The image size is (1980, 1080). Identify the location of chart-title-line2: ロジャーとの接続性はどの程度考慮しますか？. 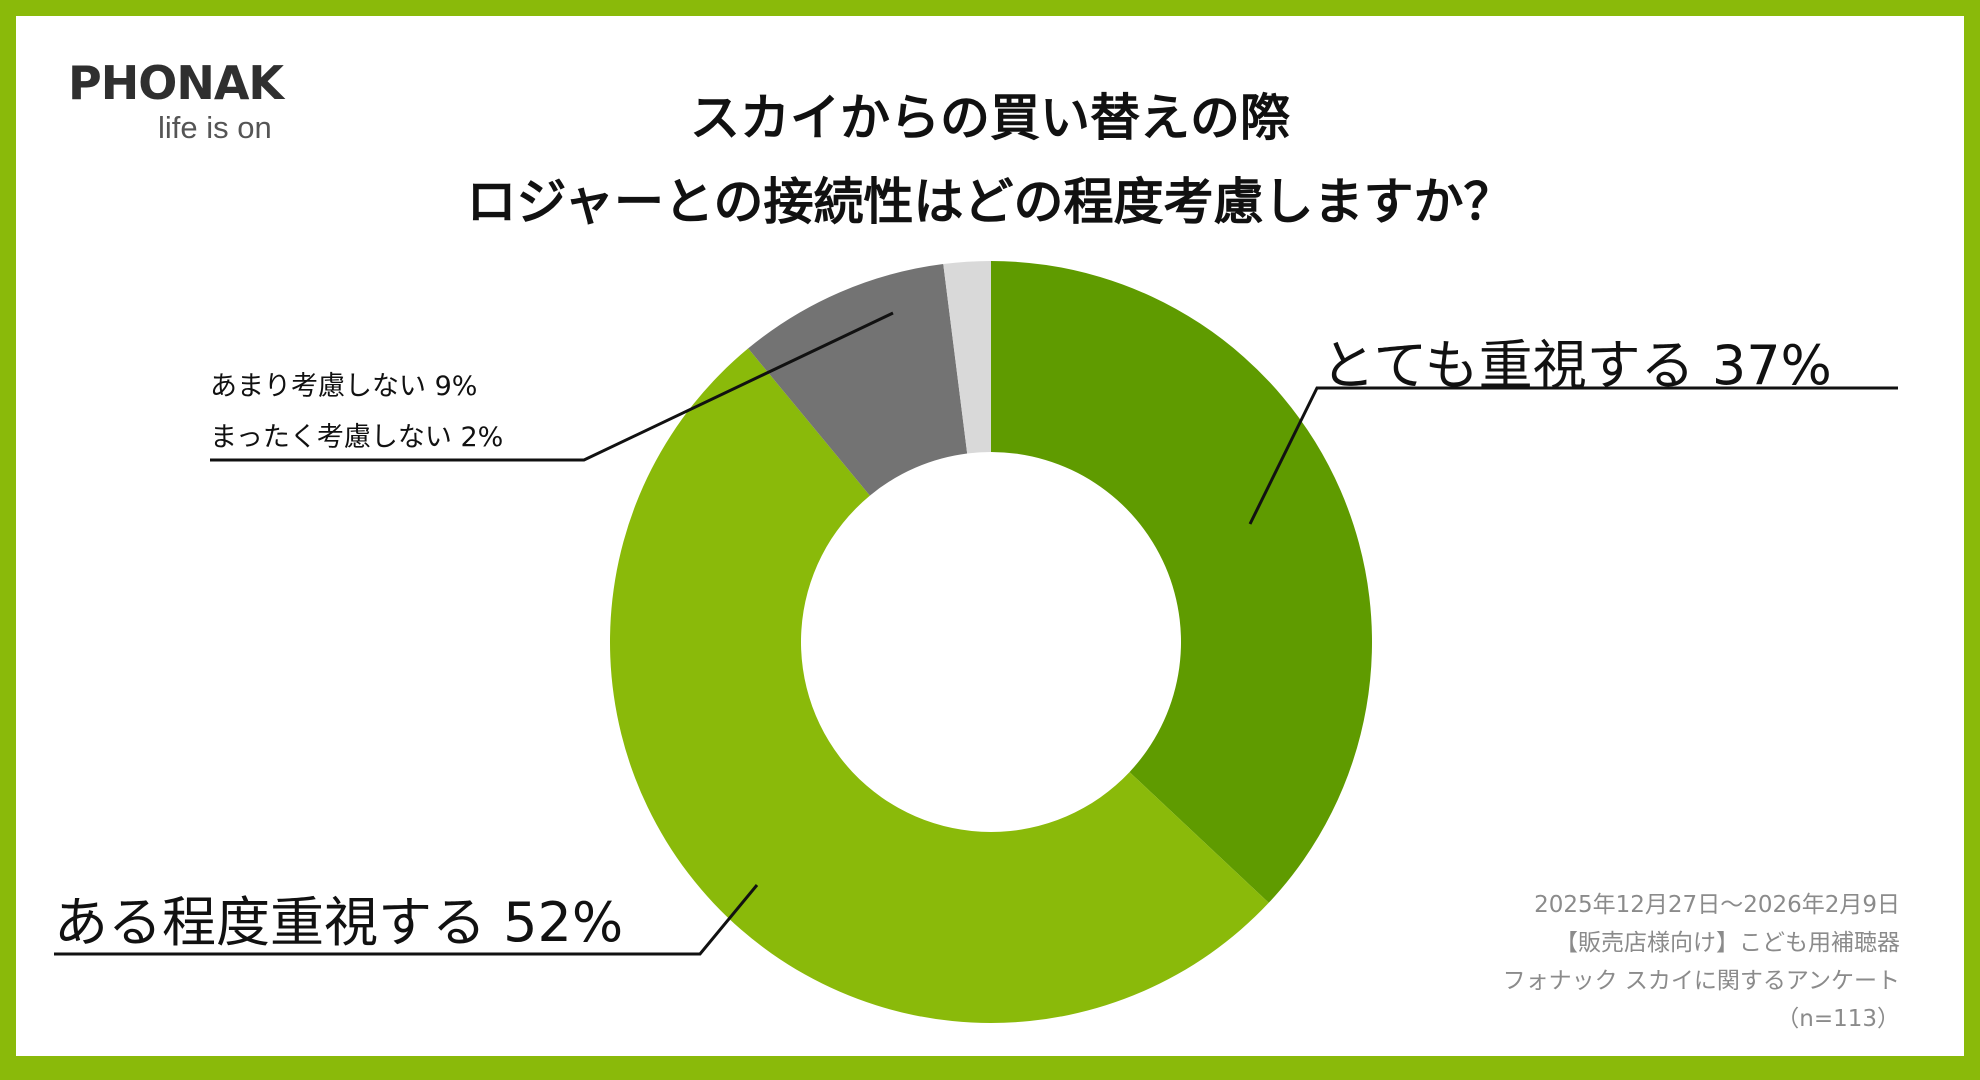
(990, 202).